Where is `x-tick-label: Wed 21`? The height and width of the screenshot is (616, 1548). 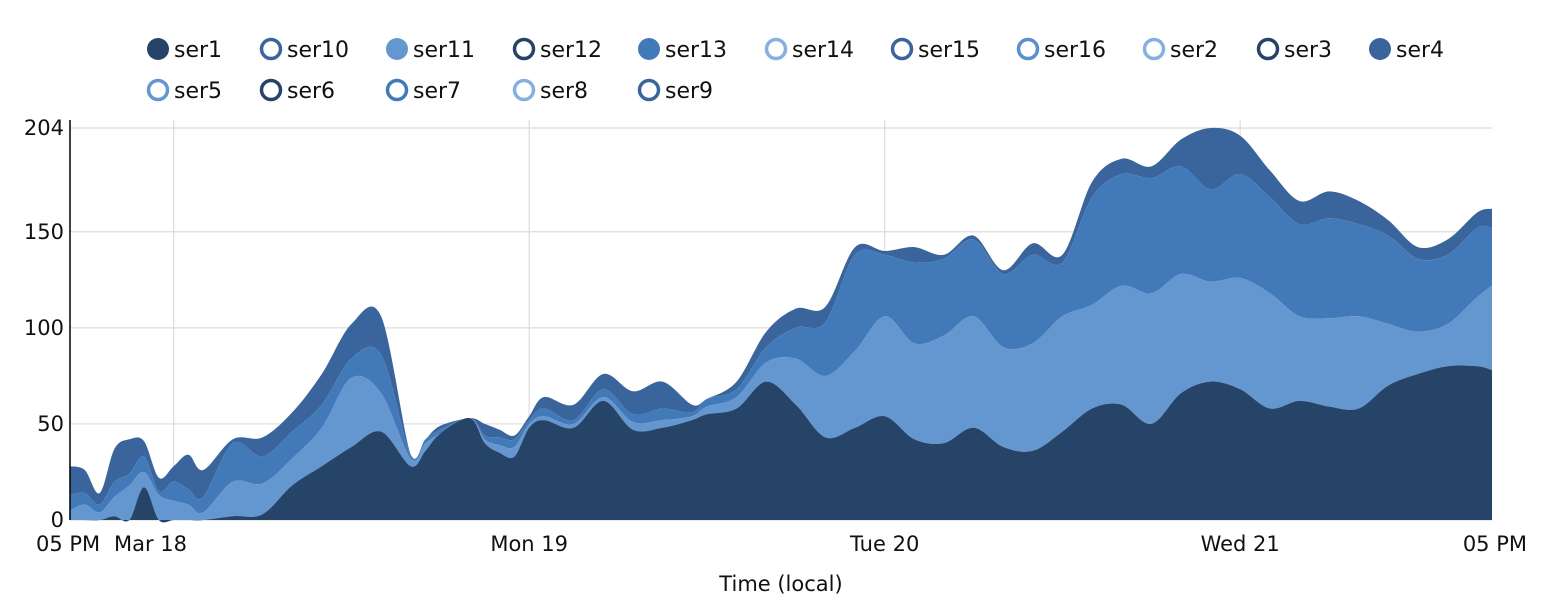 x-tick-label: Wed 21 is located at coordinates (1240, 544).